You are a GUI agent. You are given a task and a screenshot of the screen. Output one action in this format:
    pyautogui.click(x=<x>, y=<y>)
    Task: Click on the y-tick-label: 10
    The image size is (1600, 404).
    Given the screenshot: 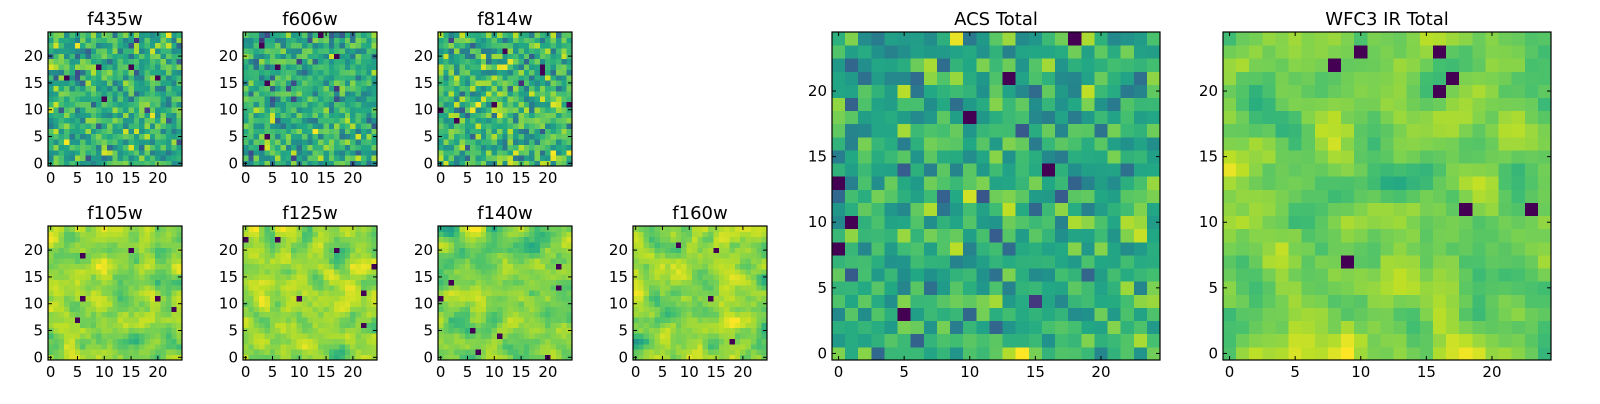 What is the action you would take?
    pyautogui.click(x=228, y=304)
    